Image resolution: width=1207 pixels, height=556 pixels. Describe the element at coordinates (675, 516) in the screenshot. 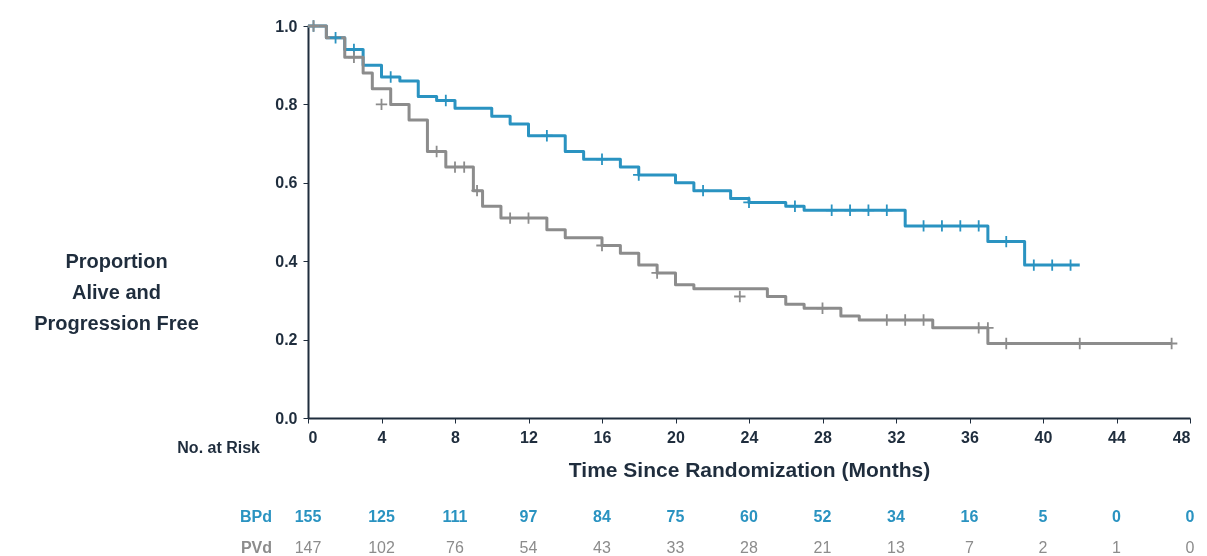

I see `text: 75` at that location.